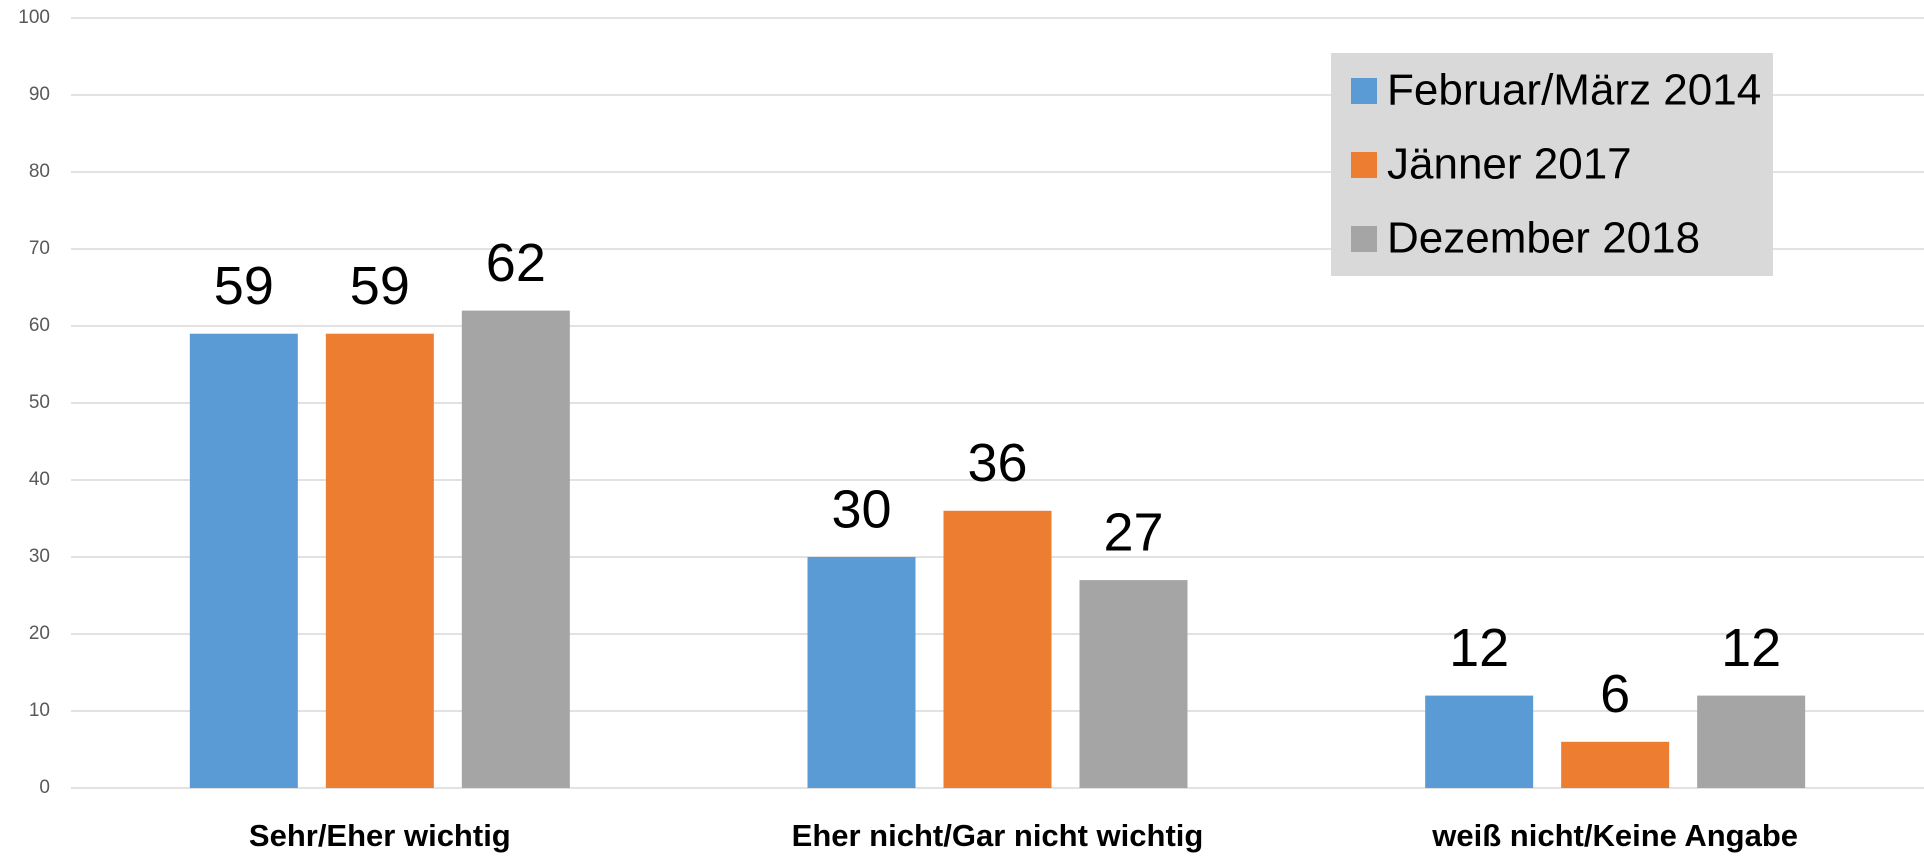 This screenshot has width=1924, height=858. What do you see at coordinates (997, 463) in the screenshot?
I see `data-label: 36` at bounding box center [997, 463].